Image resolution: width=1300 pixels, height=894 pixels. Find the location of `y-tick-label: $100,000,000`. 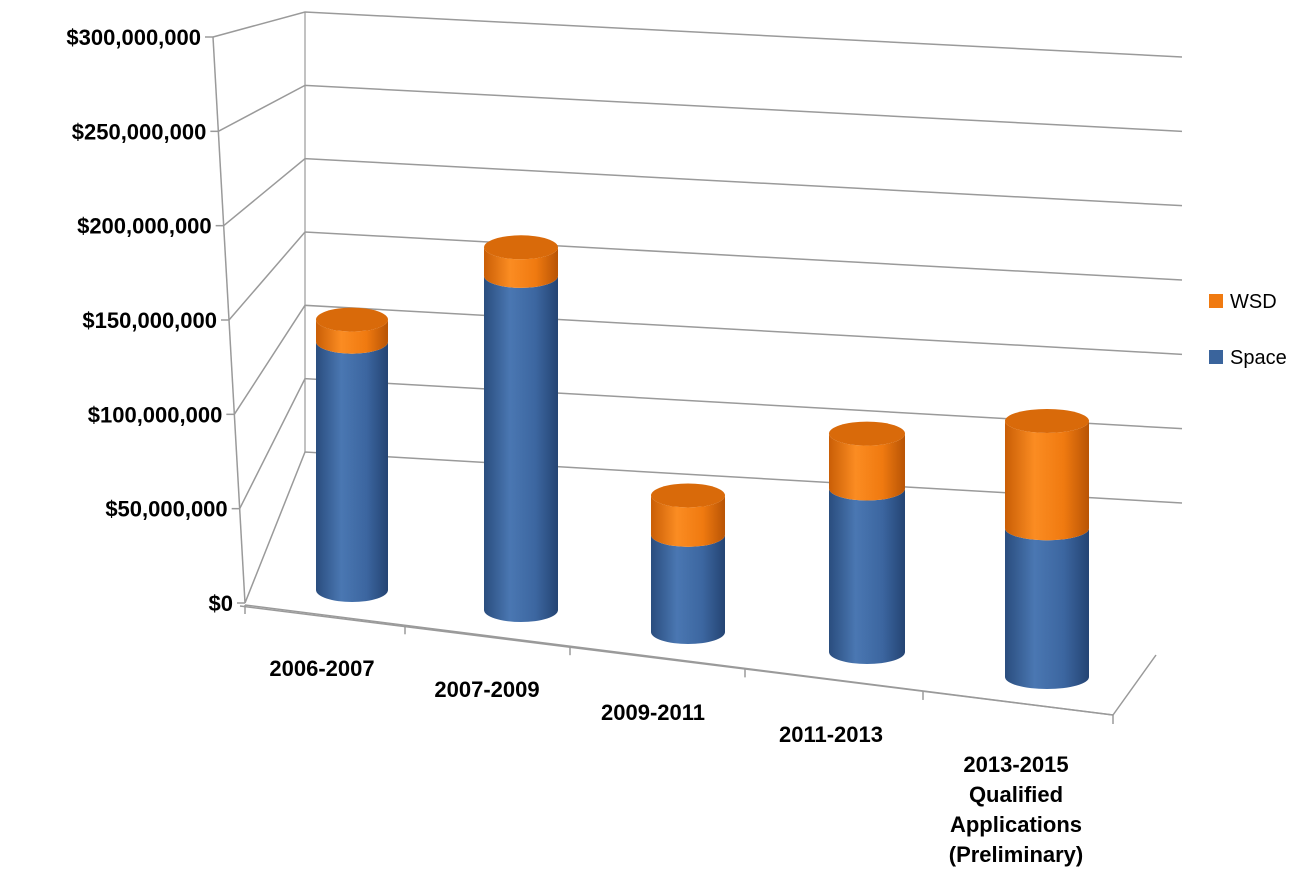

y-tick-label: $100,000,000 is located at coordinates (155, 414).